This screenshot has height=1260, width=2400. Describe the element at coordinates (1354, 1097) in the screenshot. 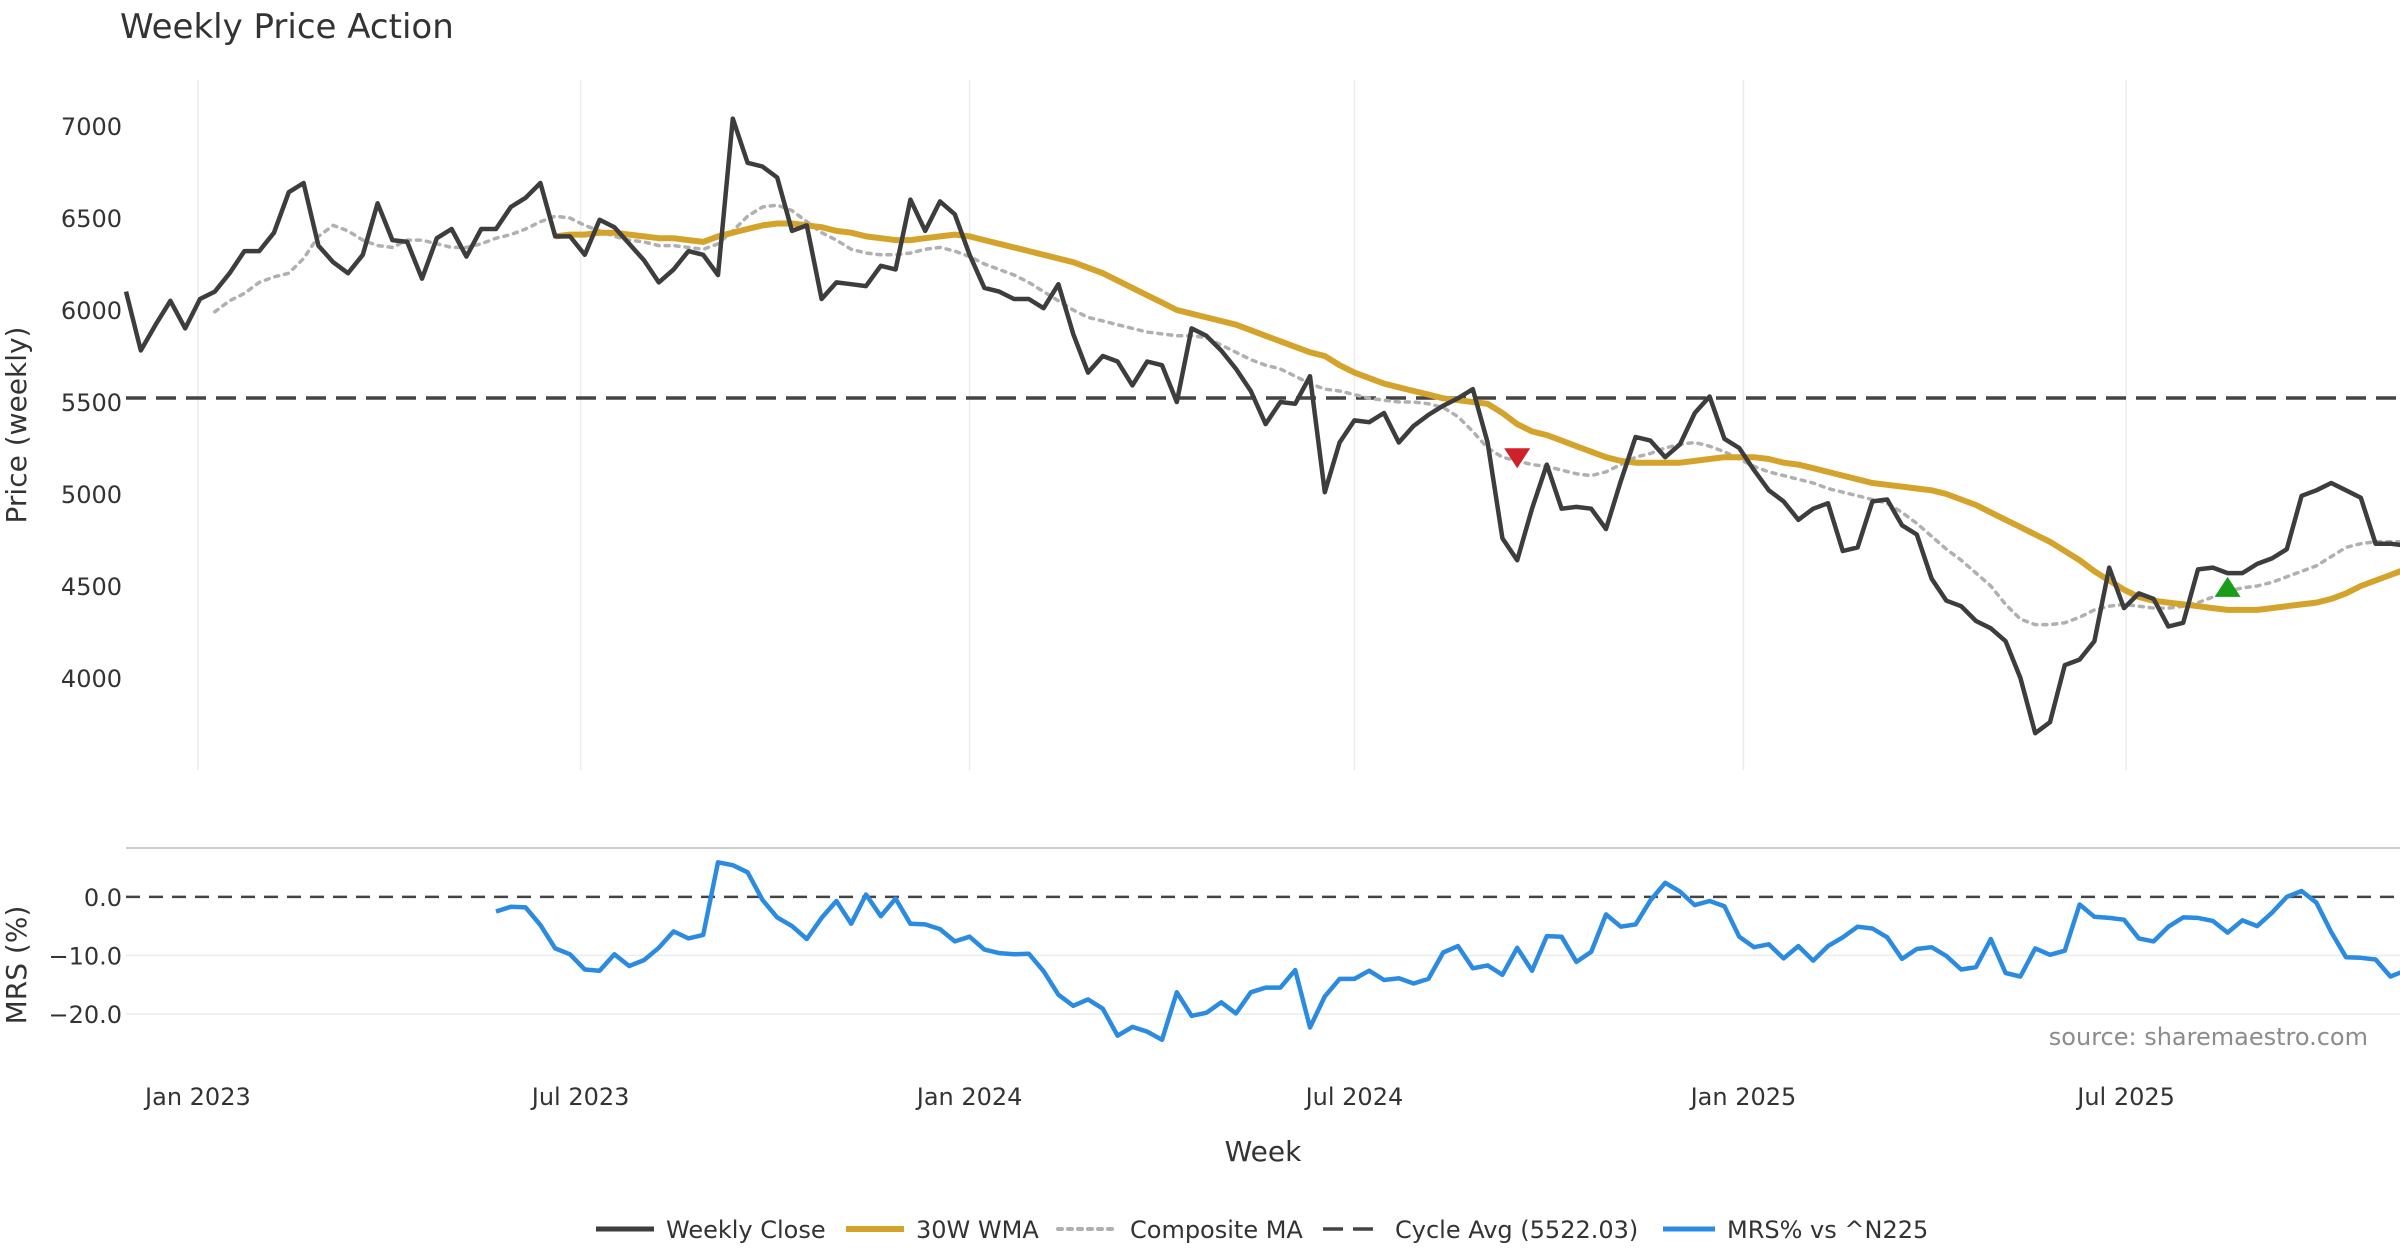

I see `x-tick-label: Jul 2024` at that location.